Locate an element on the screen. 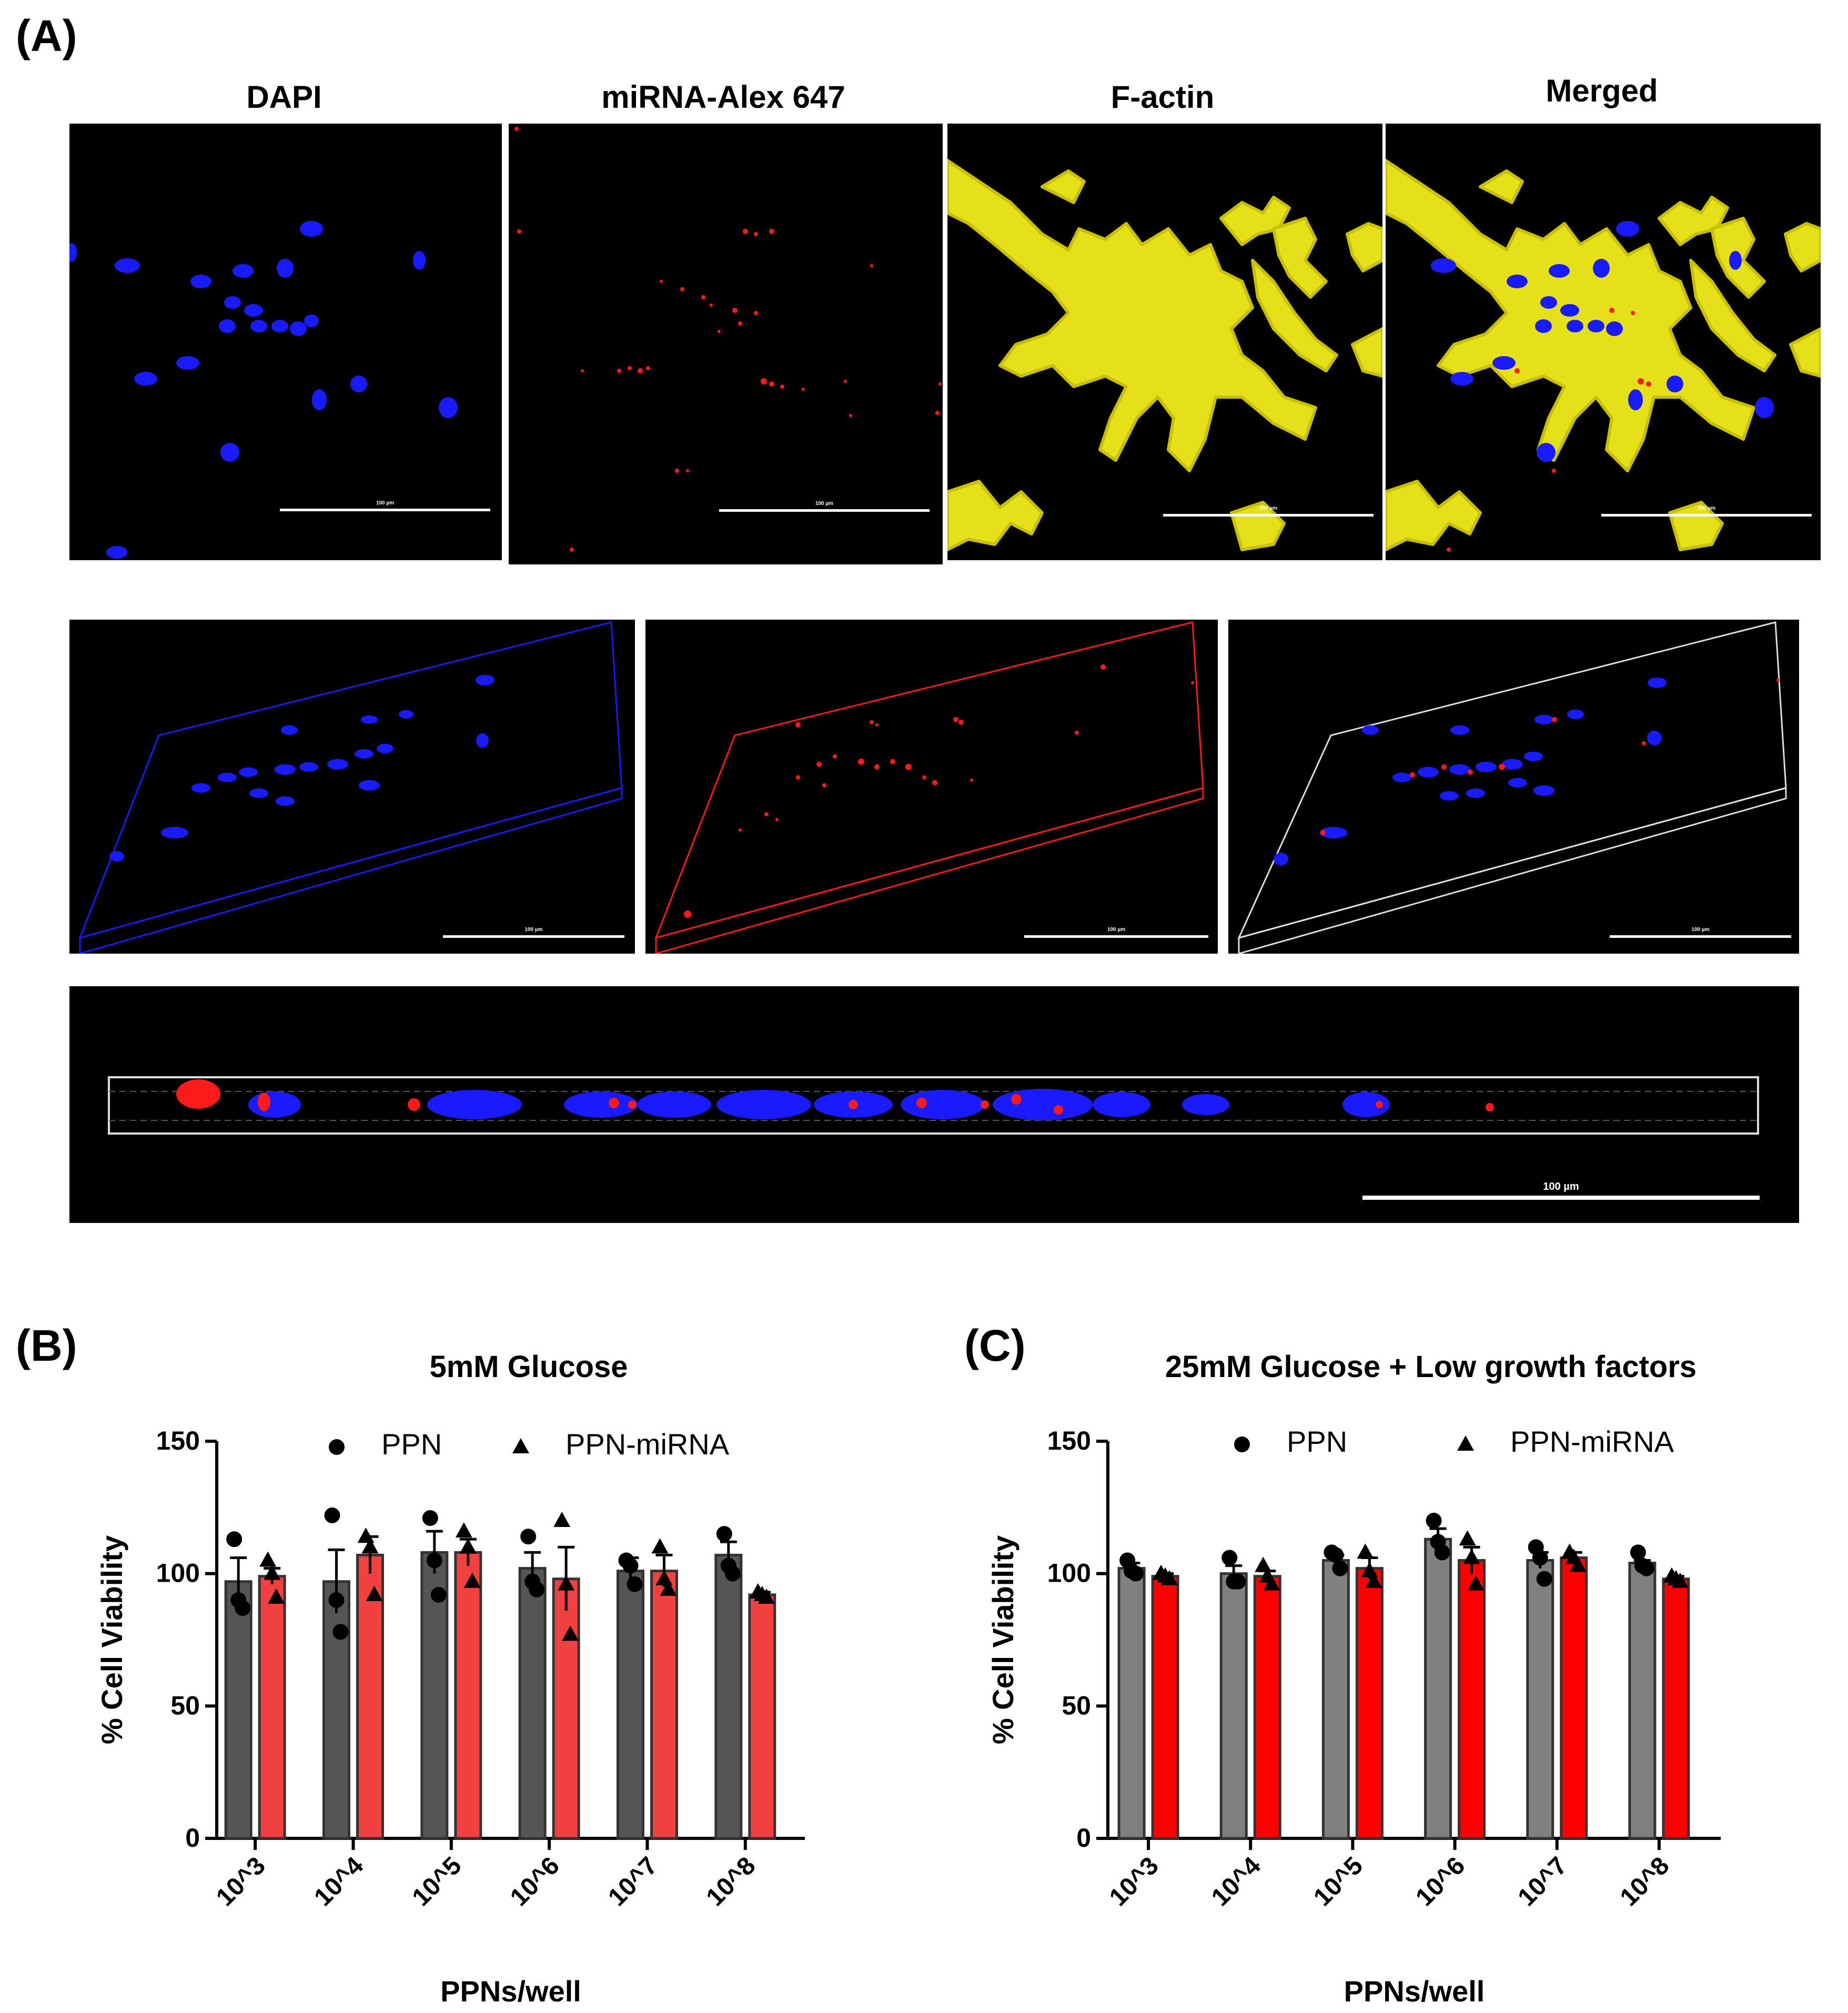  dapi-micrograph: 100 µm is located at coordinates (285, 342).